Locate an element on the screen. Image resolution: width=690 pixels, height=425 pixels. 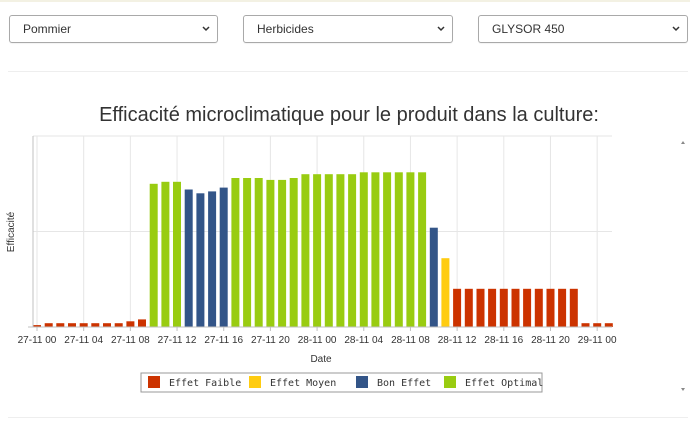
x-tick-label: 27-11 20 is located at coordinates (270, 340).